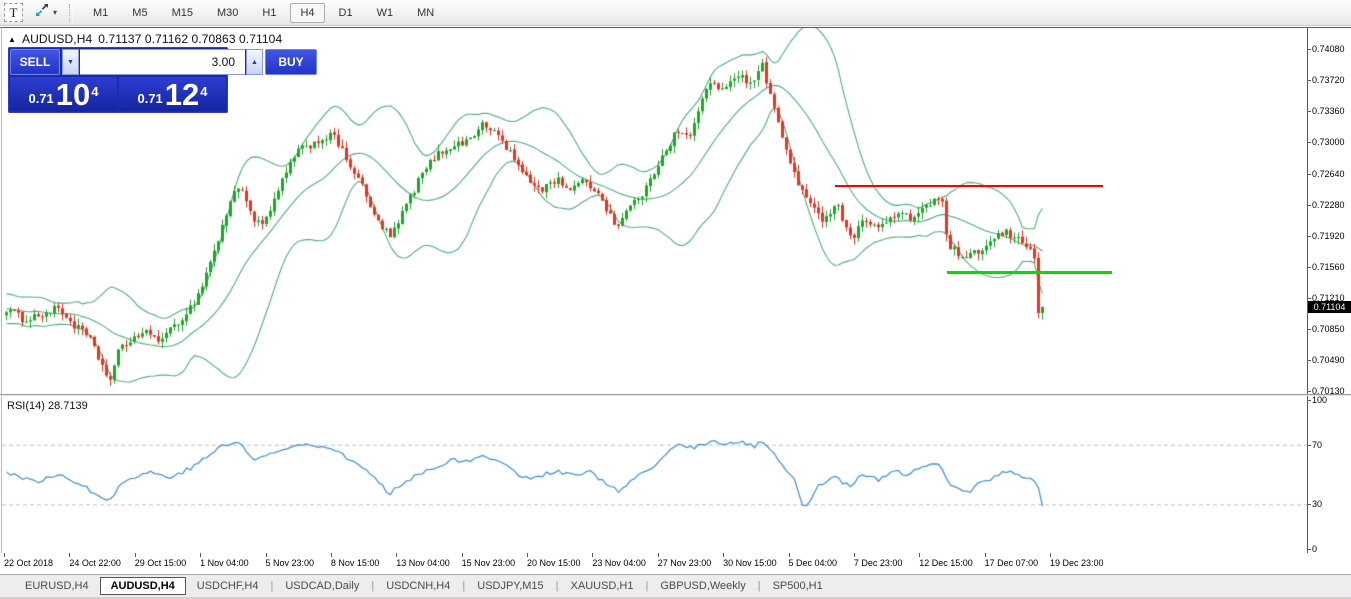 The height and width of the screenshot is (599, 1351). Describe the element at coordinates (510, 586) in the screenshot. I see `chart-tab-usdjpy: USDJPY,M15` at that location.